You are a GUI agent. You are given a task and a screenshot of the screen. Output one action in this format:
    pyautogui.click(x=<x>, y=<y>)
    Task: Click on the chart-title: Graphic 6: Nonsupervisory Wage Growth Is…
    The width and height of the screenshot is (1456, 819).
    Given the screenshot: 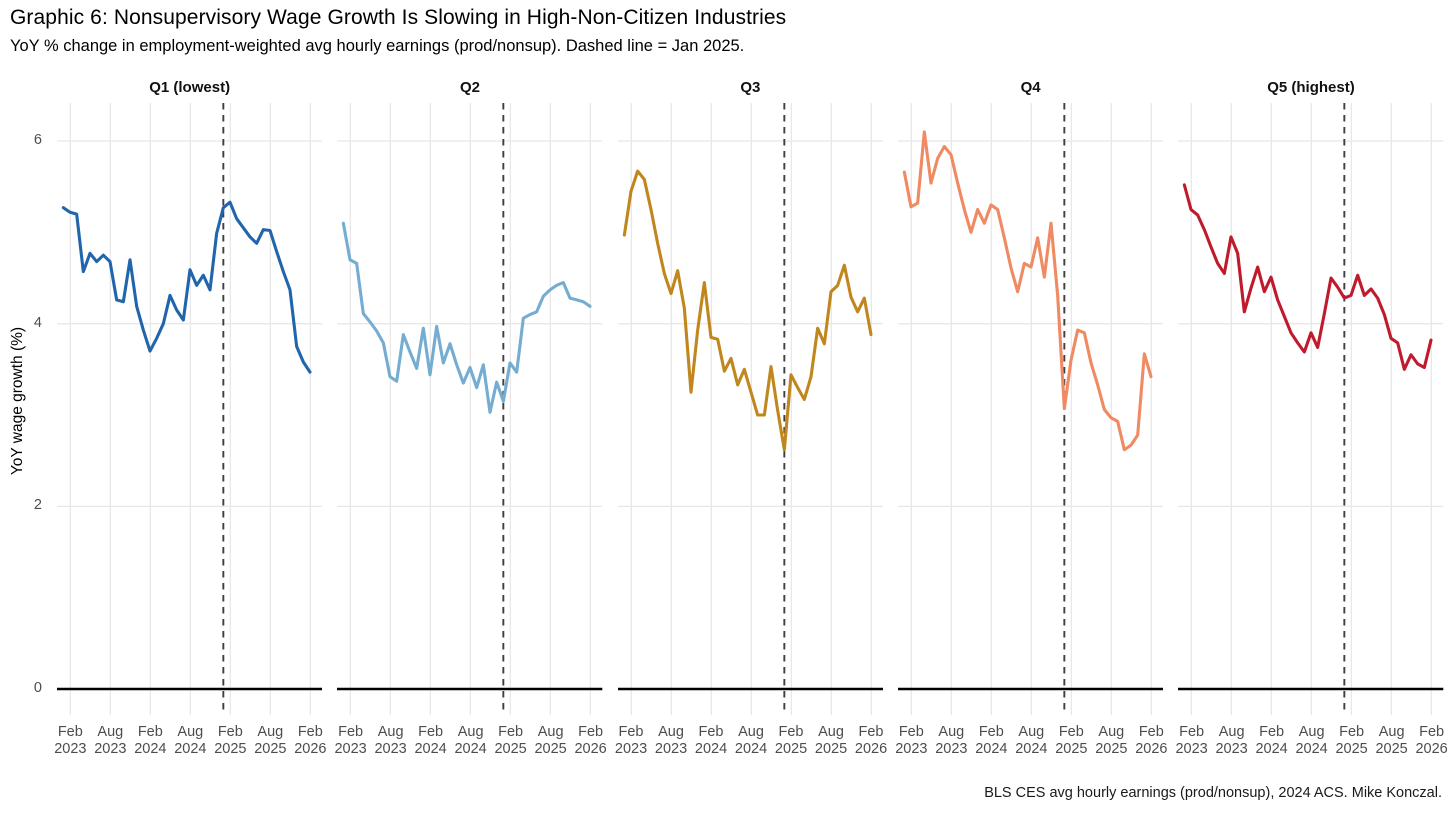 What is the action you would take?
    pyautogui.click(x=398, y=17)
    